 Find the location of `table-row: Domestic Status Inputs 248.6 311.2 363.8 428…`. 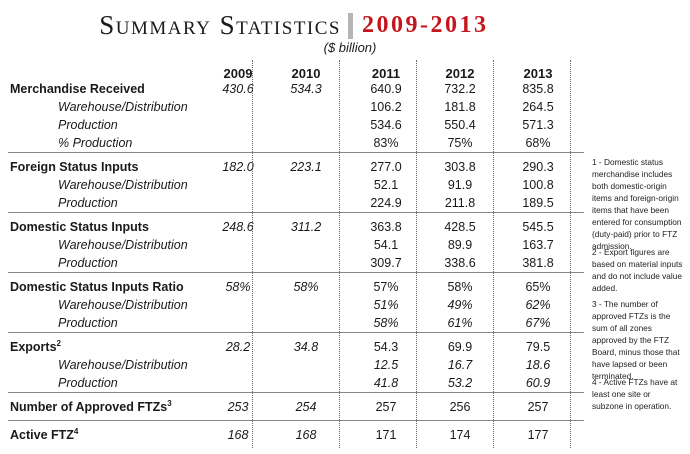

table-row: Domestic Status Inputs 248.6 311.2 363.8 428… is located at coordinates (295, 227).